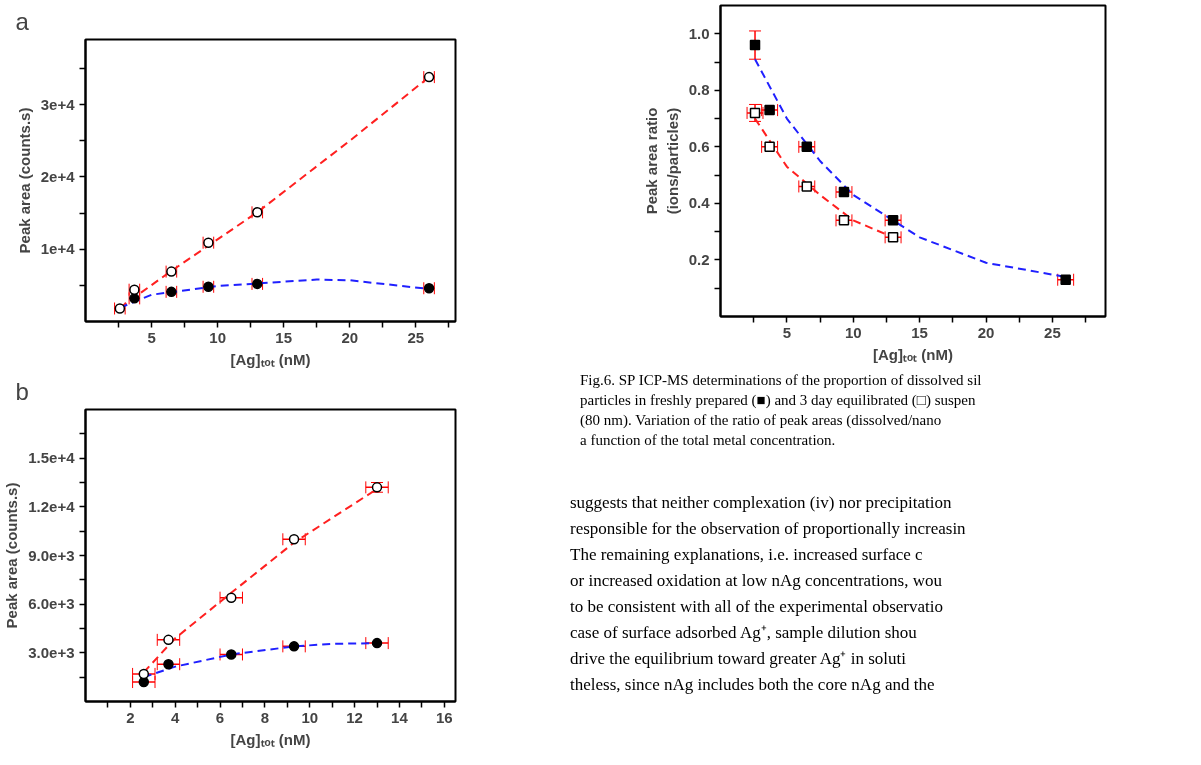 This screenshot has width=1201, height=765. I want to click on text: to be consistent with all of the experimental observatio, so click(756, 606).